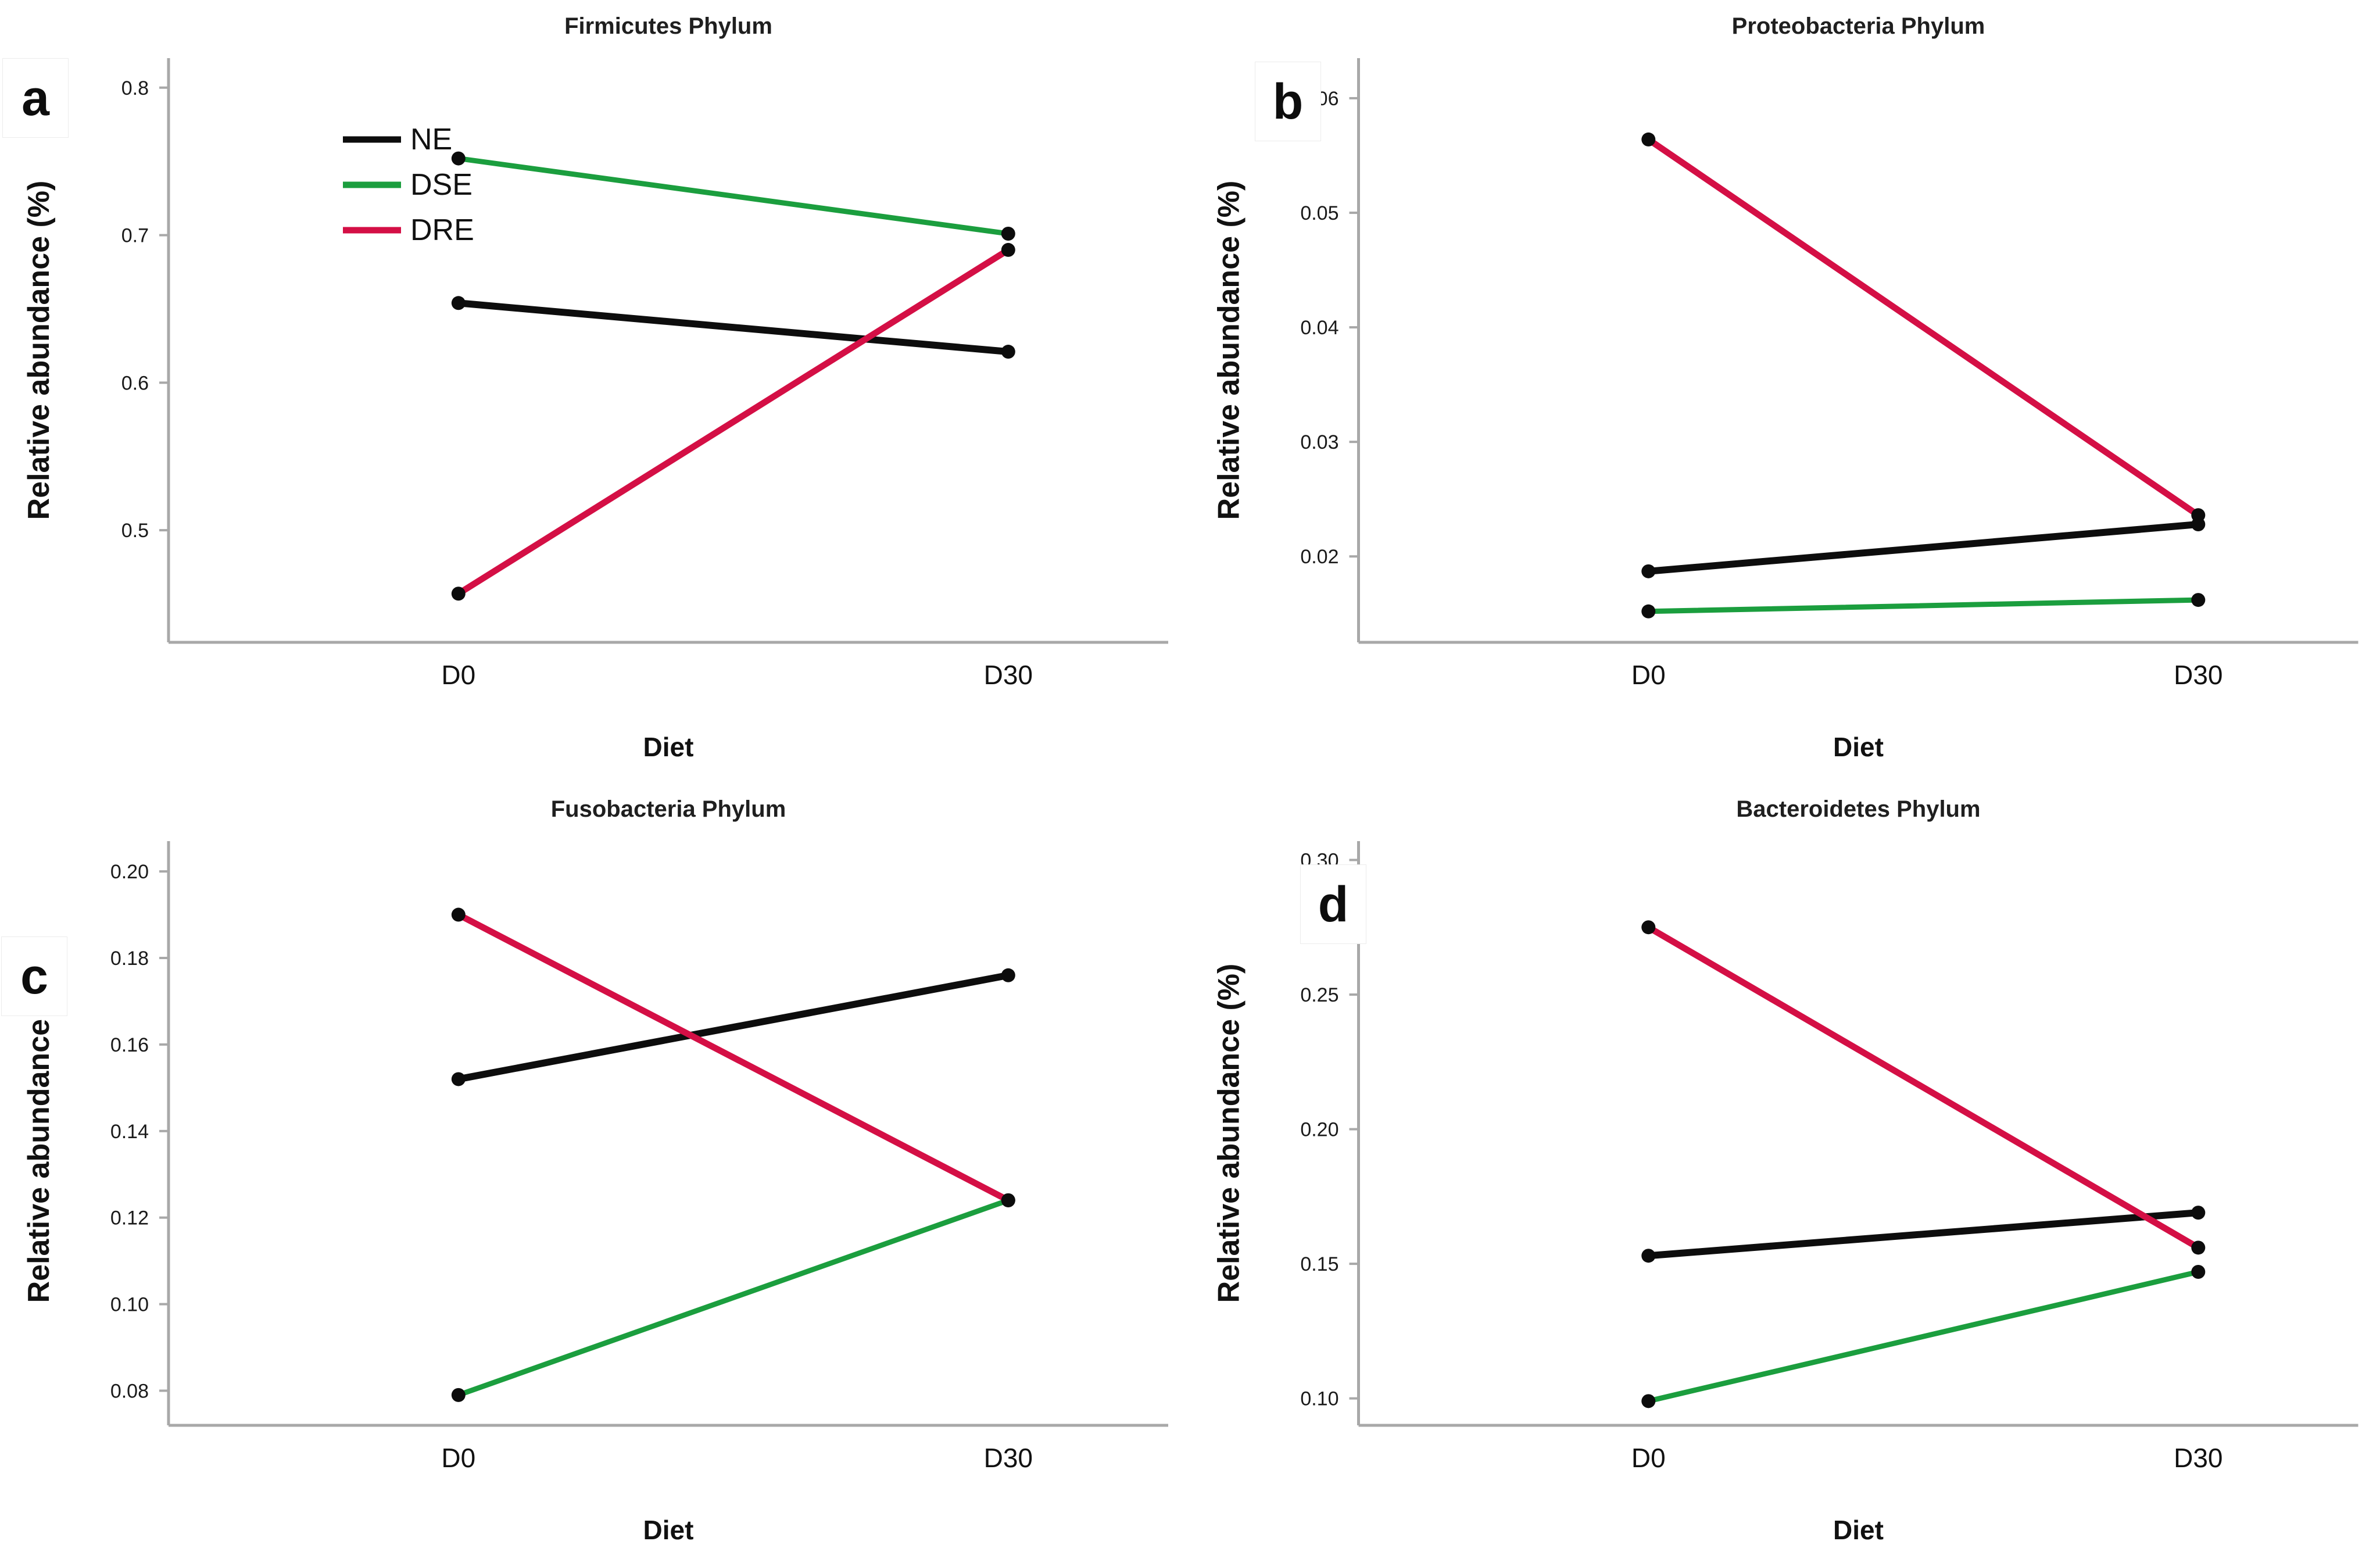 This screenshot has height=1566, width=2380. Describe the element at coordinates (135, 88) in the screenshot. I see `y-tick-label: 0.8` at that location.